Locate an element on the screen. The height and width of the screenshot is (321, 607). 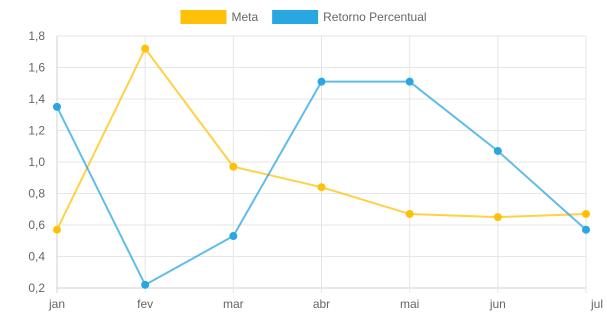
y-tick-label: 1,0 is located at coordinates (36, 162).